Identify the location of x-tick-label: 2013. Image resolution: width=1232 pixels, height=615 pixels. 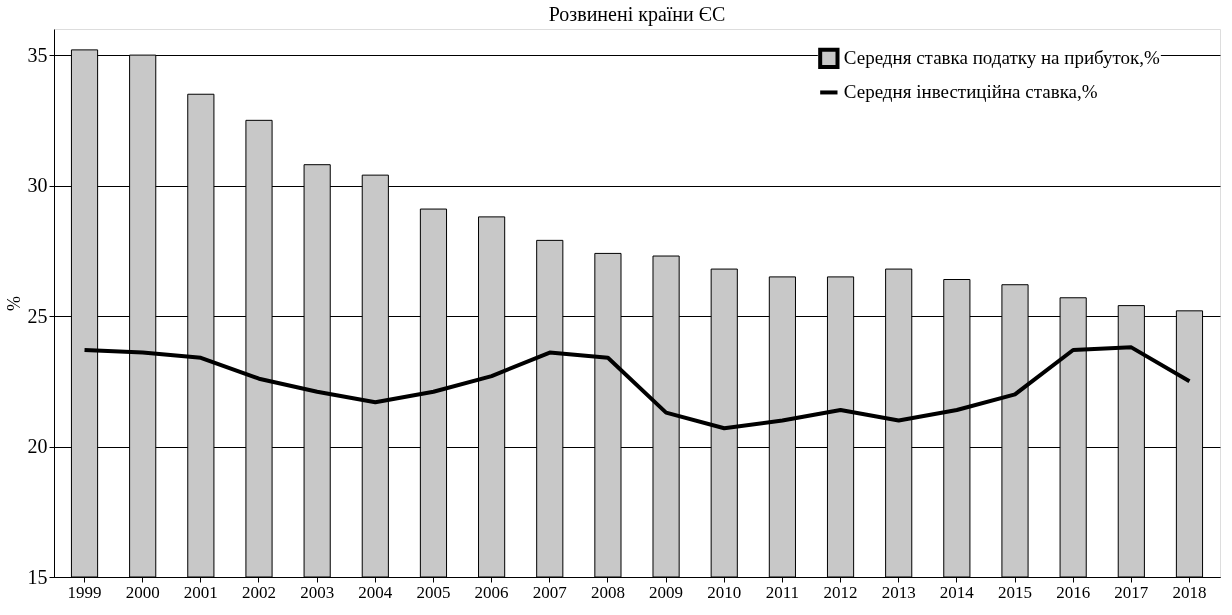
(898, 592).